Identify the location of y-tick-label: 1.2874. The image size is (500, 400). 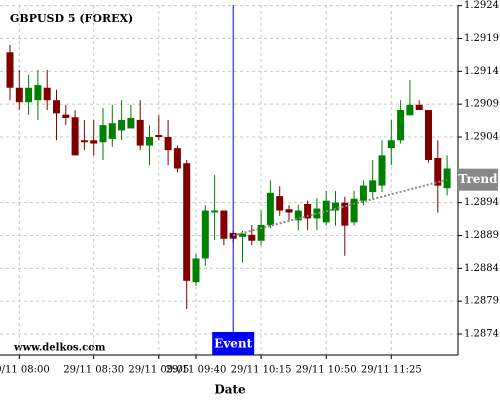
(481, 333).